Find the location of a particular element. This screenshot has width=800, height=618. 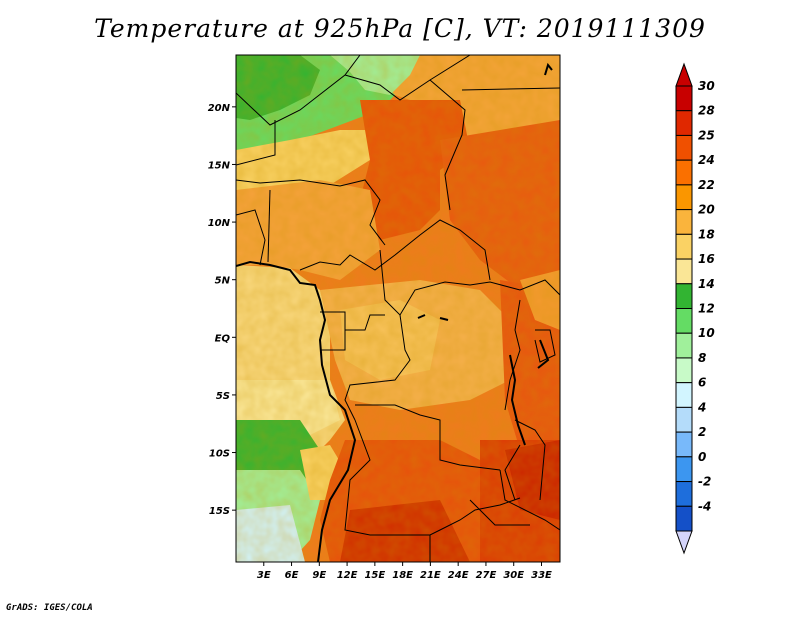

colorbar-label: 10 is located at coordinates (706, 333).